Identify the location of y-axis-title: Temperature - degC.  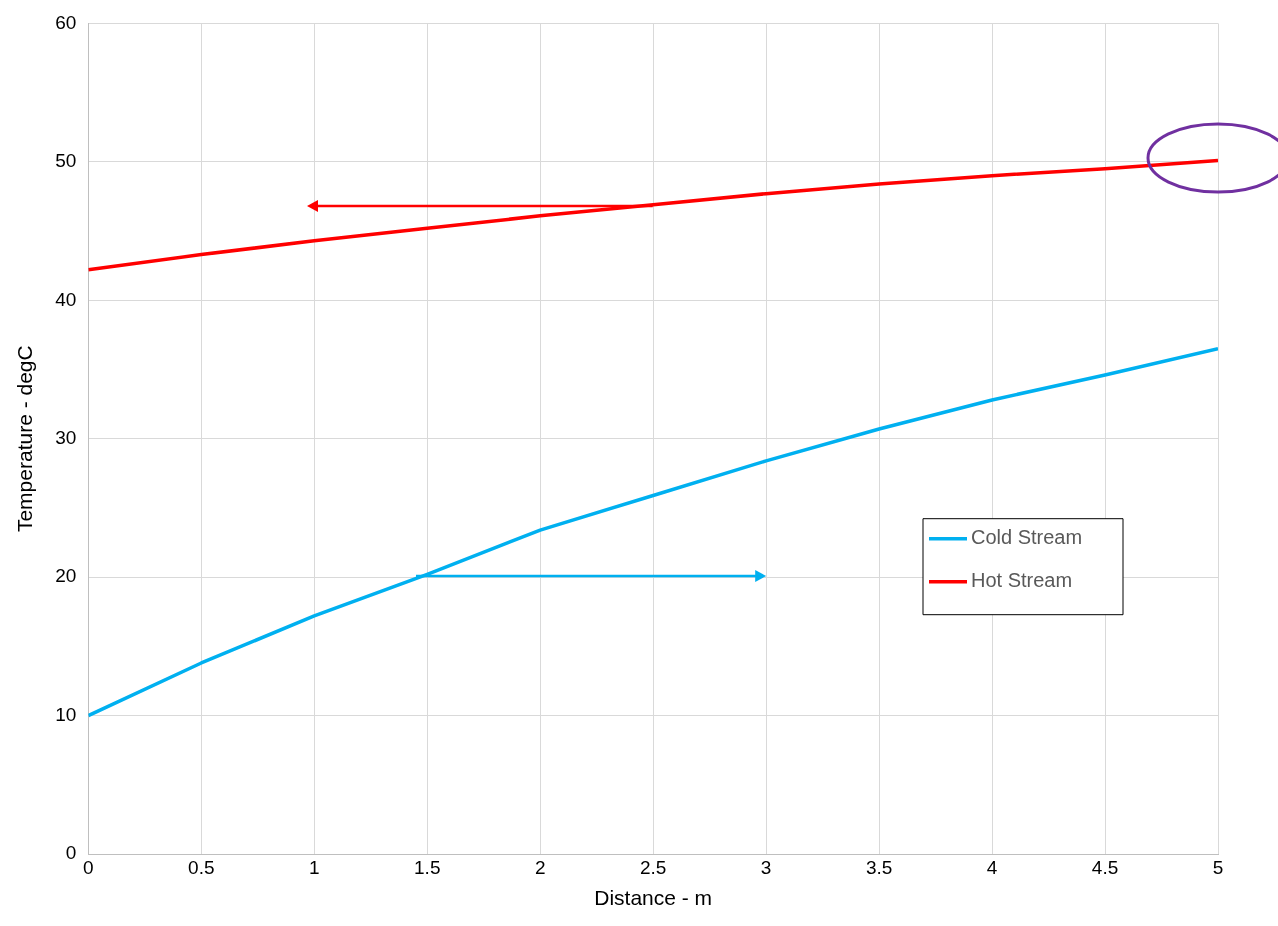
(25, 439).